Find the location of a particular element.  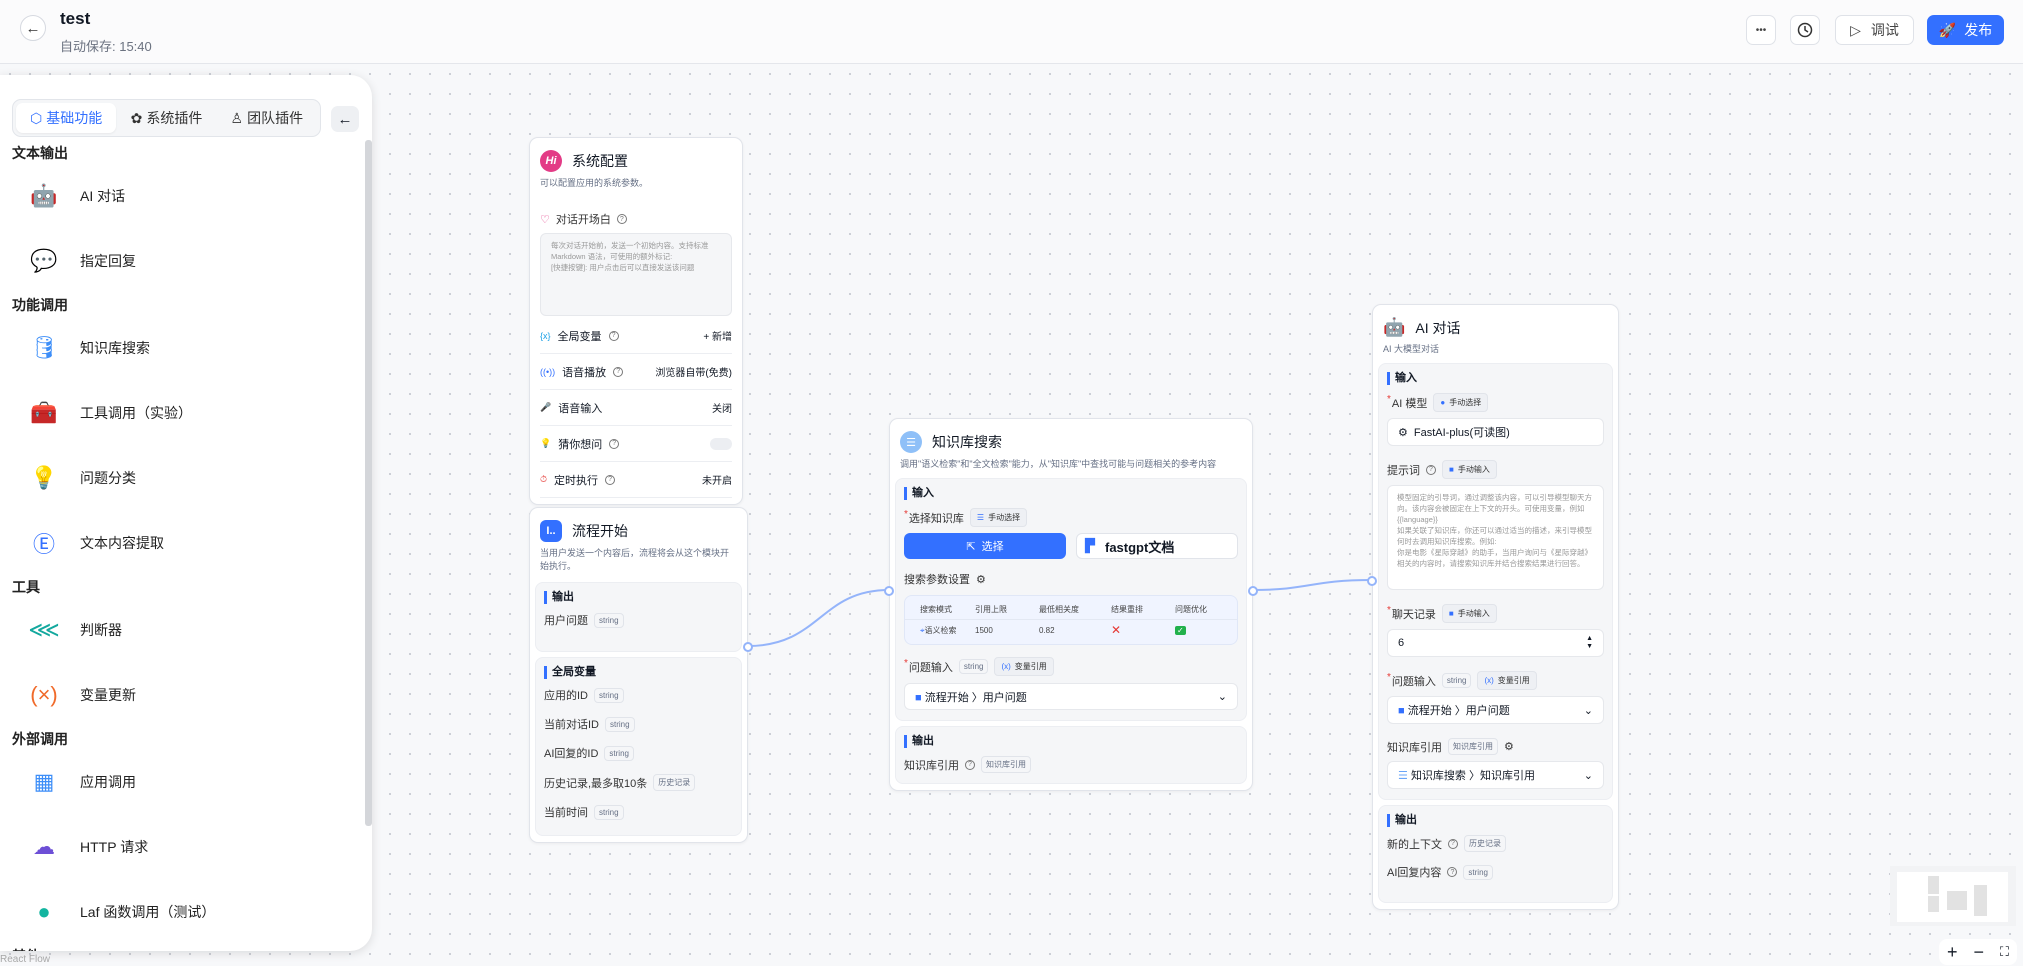

node-title: 知识库搜索 is located at coordinates (967, 442).